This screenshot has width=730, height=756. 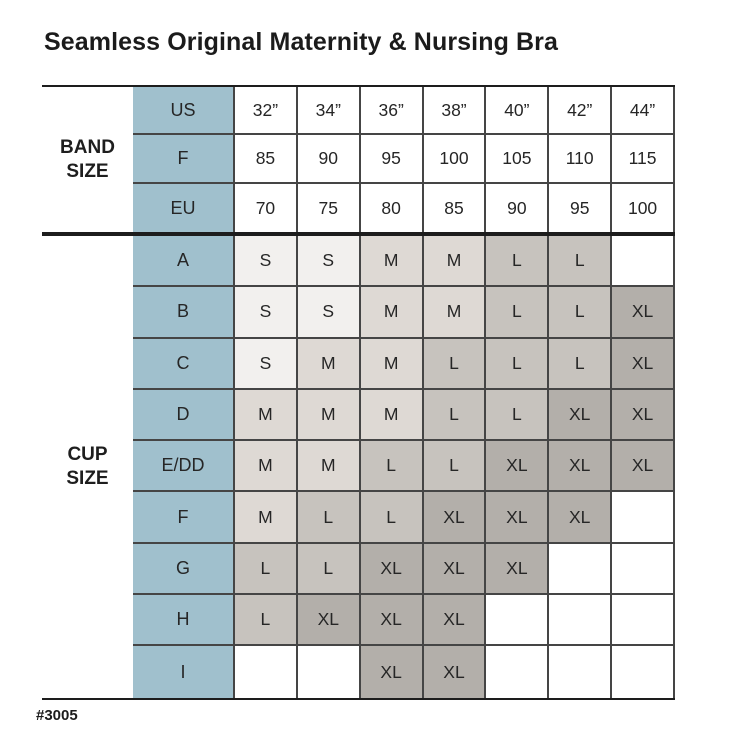 What do you see at coordinates (184, 569) in the screenshot?
I see `cup-row-header: G` at bounding box center [184, 569].